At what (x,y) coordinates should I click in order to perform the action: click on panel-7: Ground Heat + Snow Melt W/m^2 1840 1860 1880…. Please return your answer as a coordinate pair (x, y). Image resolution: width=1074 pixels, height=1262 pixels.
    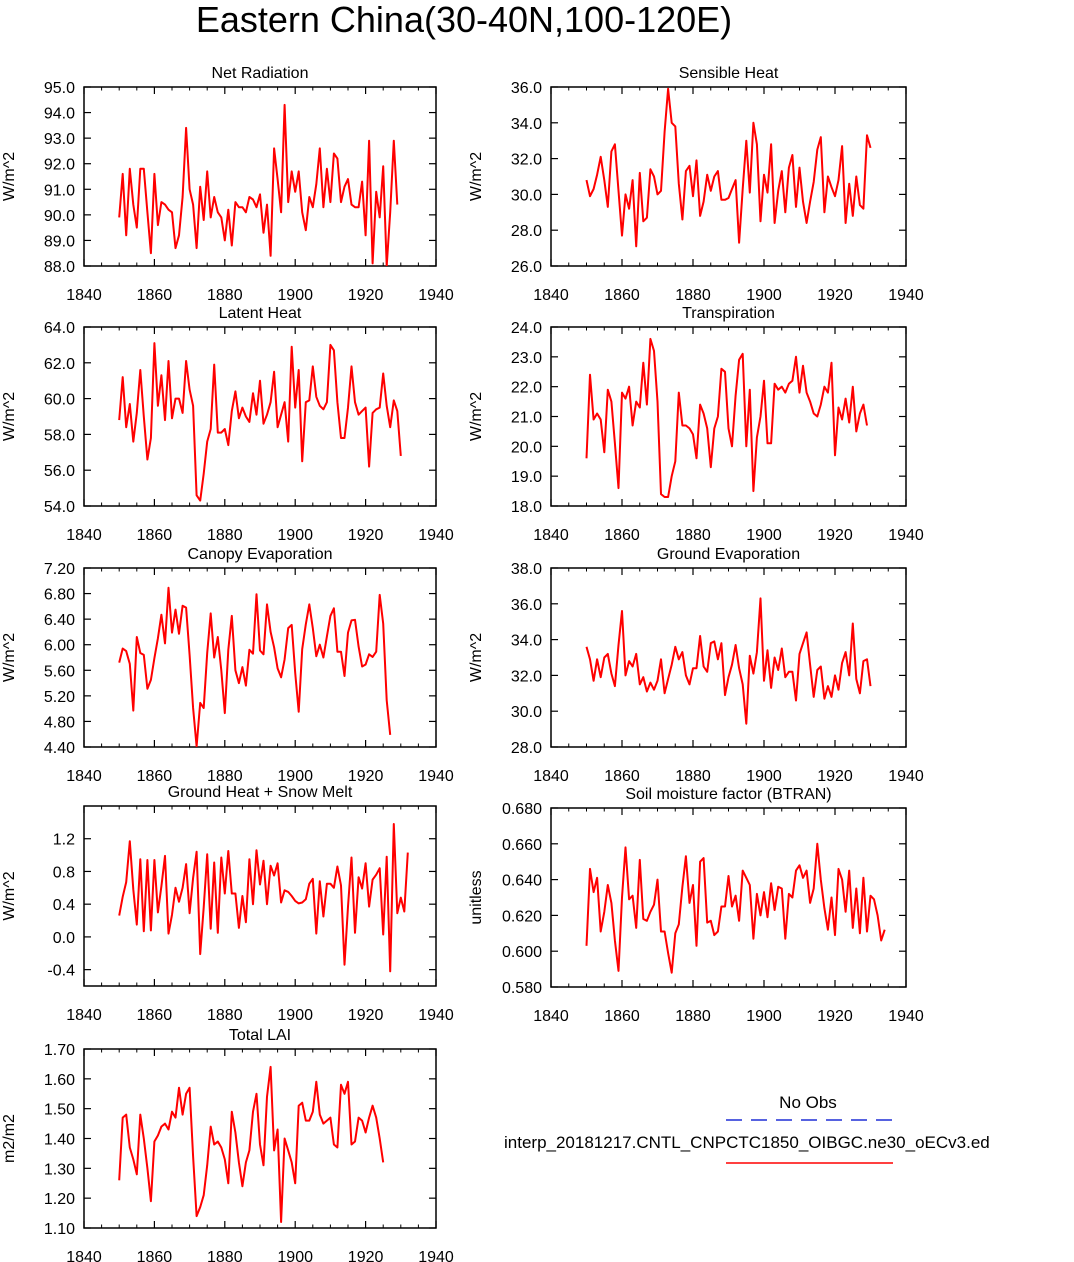
    Looking at the image, I should click on (227, 904).